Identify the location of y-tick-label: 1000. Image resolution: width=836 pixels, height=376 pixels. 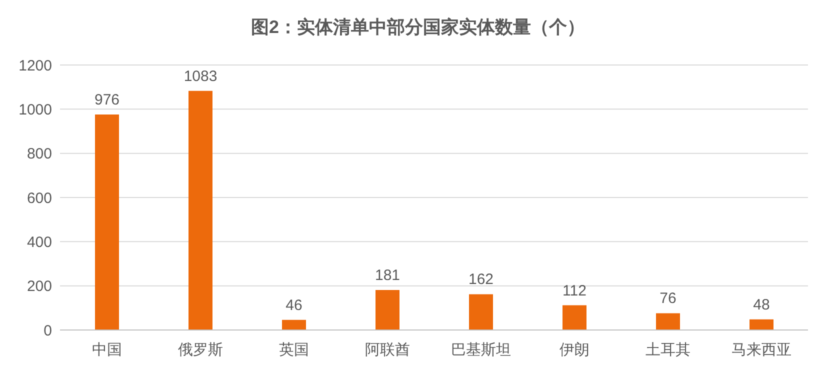
(35, 109).